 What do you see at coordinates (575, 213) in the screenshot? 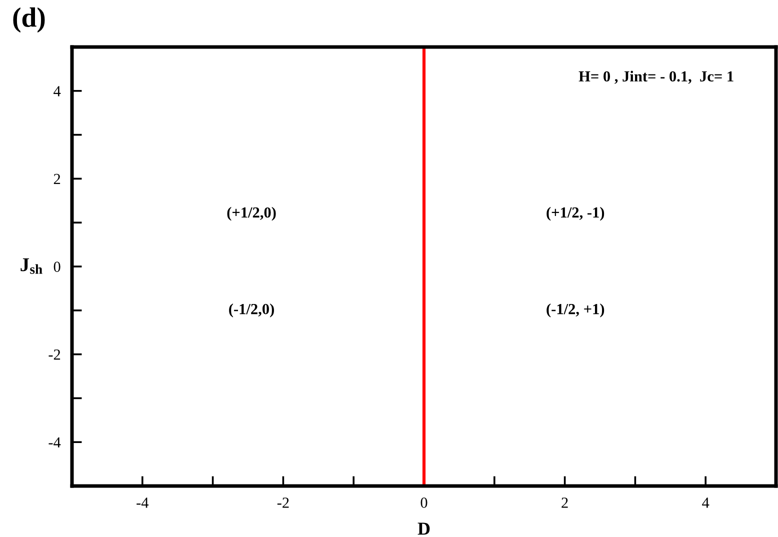
I see `annotation: (+1/2, -1)` at bounding box center [575, 213].